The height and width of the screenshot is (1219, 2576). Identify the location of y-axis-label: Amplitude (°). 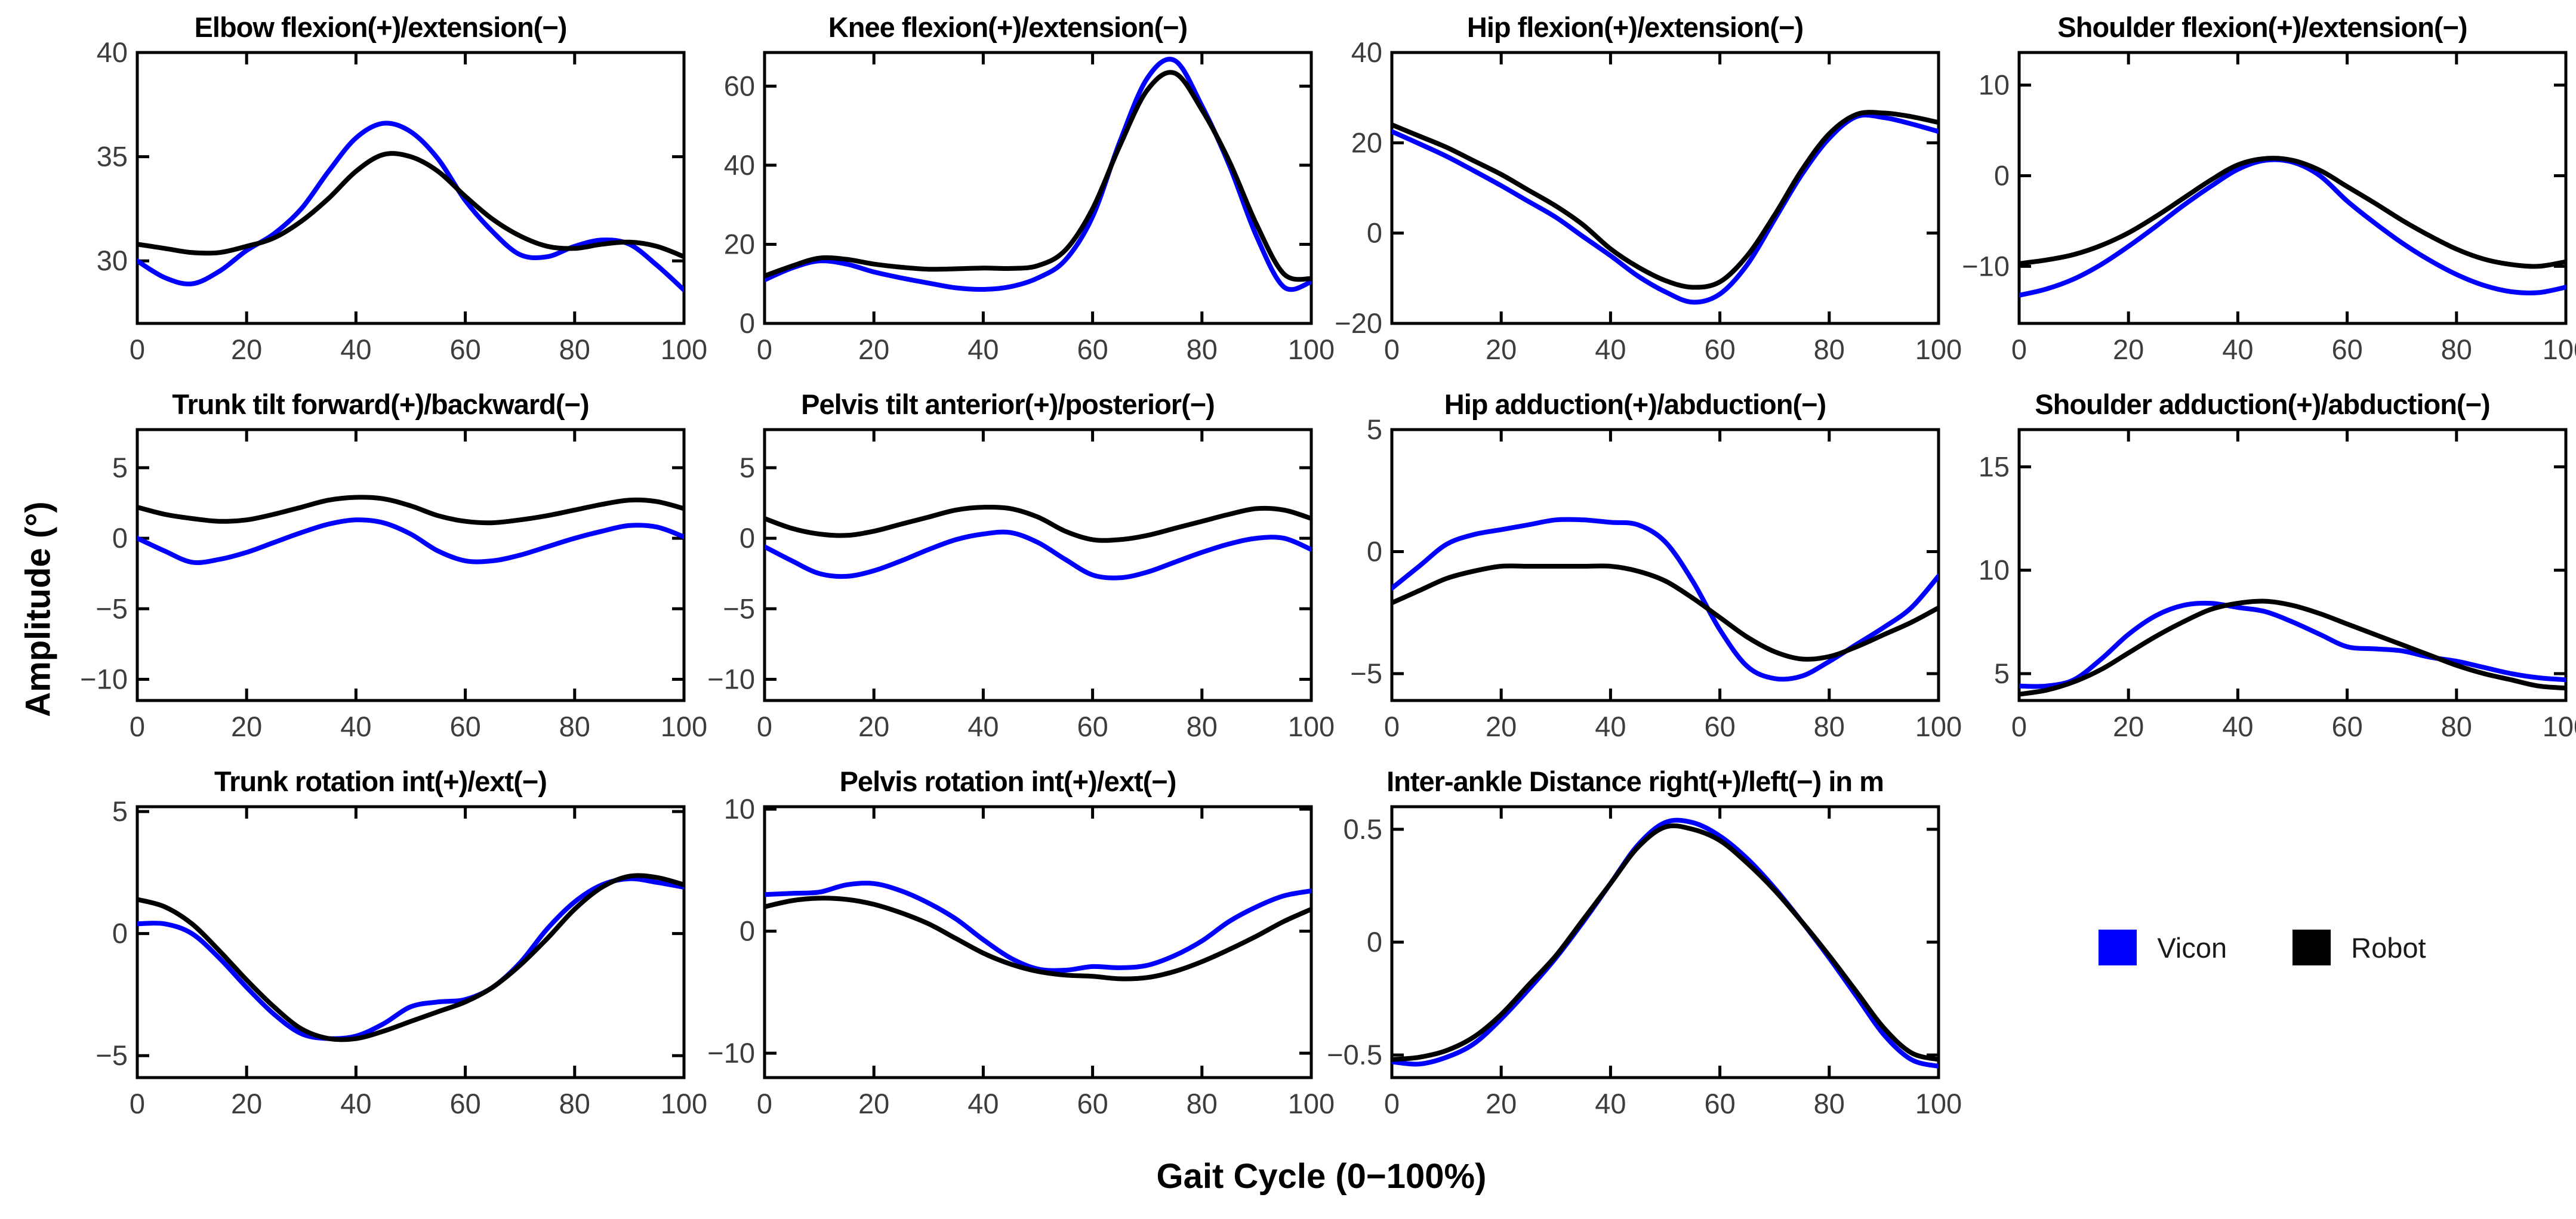
(38, 609).